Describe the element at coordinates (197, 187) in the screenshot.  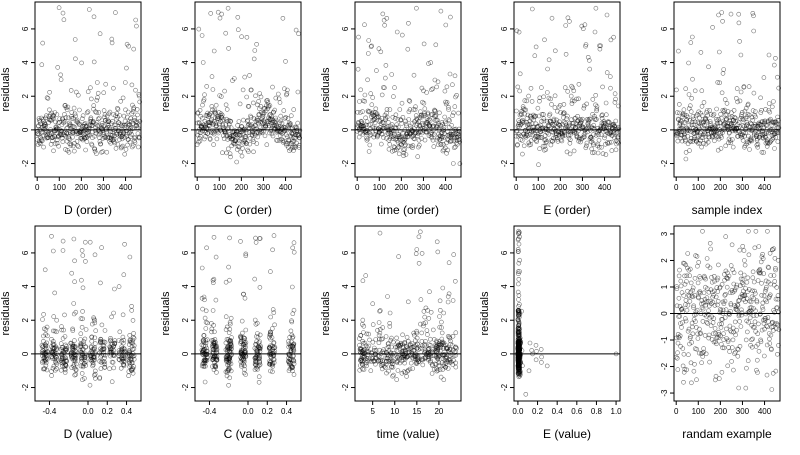
I see `x-tick-label: 0` at that location.